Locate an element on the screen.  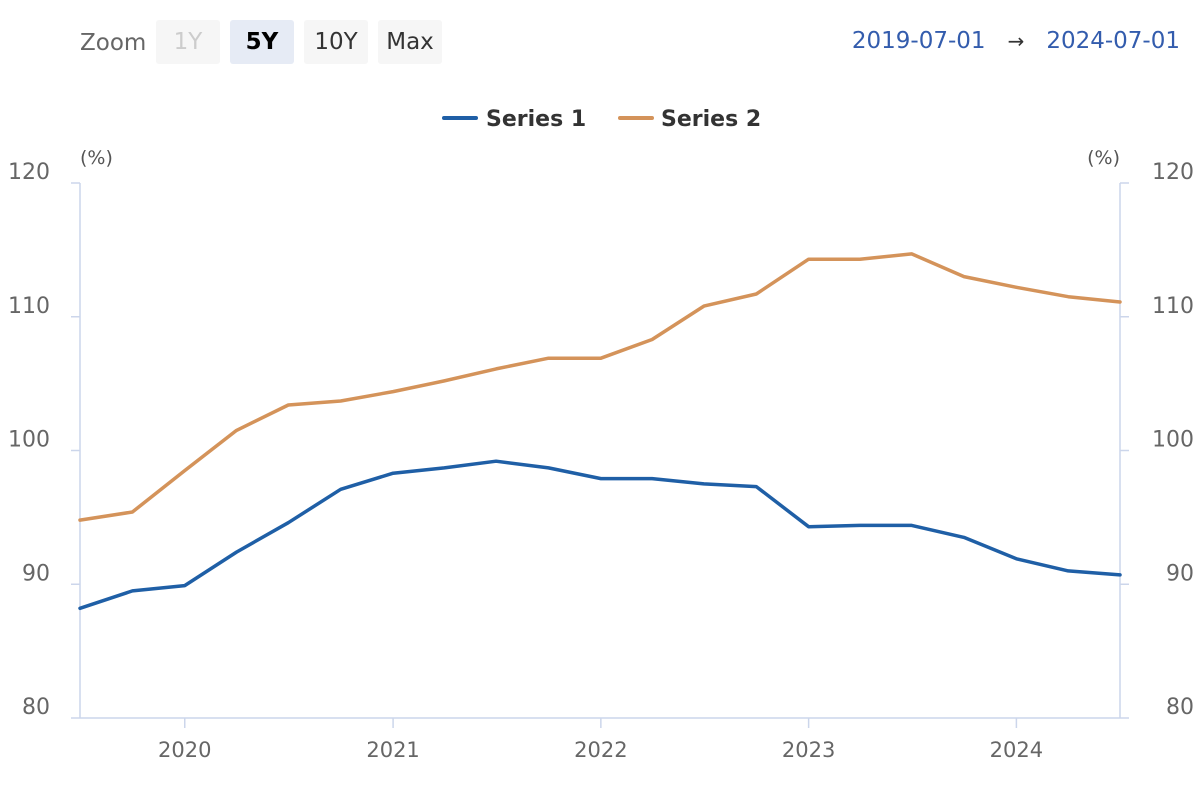
zoom-max-button: Max is located at coordinates (410, 42).